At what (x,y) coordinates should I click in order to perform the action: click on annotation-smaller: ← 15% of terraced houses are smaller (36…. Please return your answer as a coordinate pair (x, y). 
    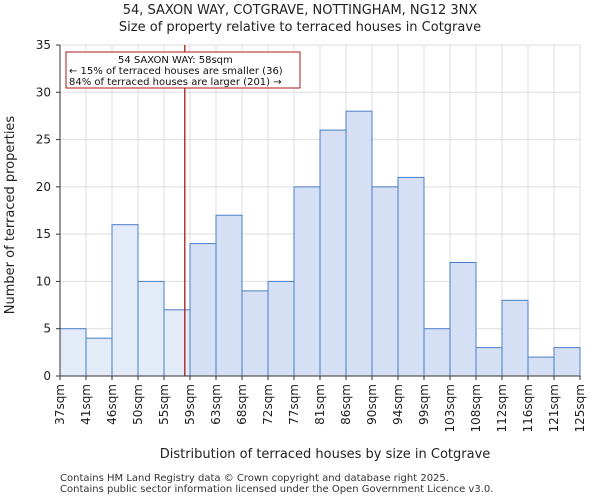
    Looking at the image, I should click on (176, 71).